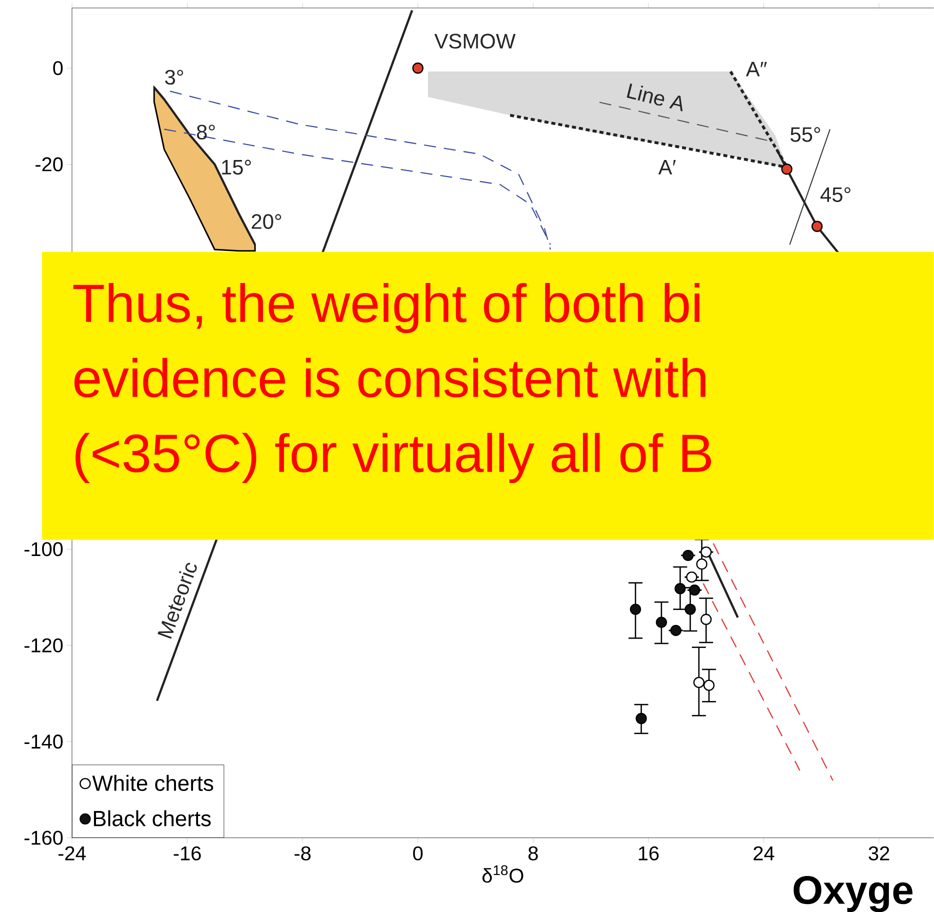 This screenshot has height=912, width=934. I want to click on annotation: Thus, the weight of both bi, so click(386, 307).